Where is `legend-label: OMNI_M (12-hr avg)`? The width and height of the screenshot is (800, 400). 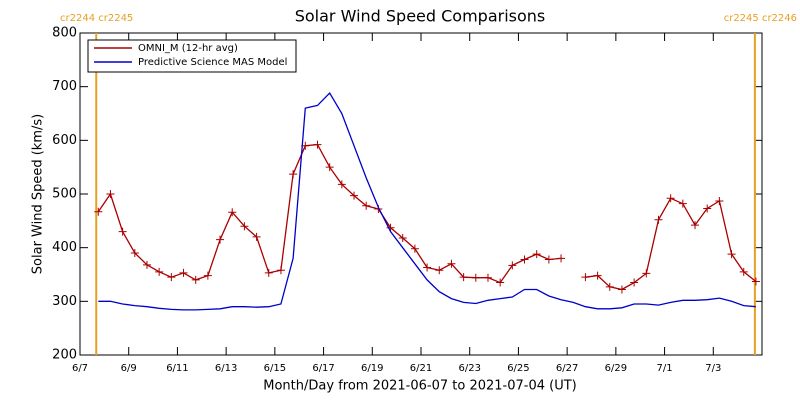 legend-label: OMNI_M (12-hr avg) is located at coordinates (188, 48).